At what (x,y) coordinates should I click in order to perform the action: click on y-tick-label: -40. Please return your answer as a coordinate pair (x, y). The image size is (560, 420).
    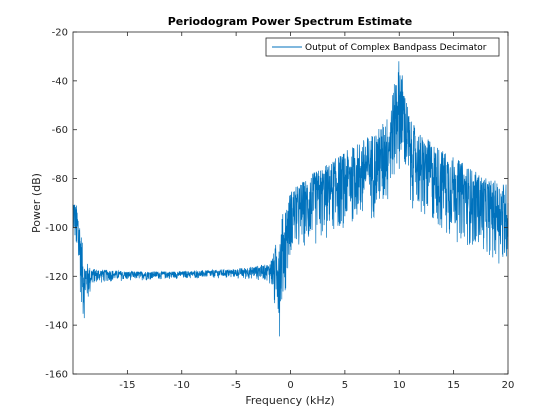
    Looking at the image, I should click on (60, 81).